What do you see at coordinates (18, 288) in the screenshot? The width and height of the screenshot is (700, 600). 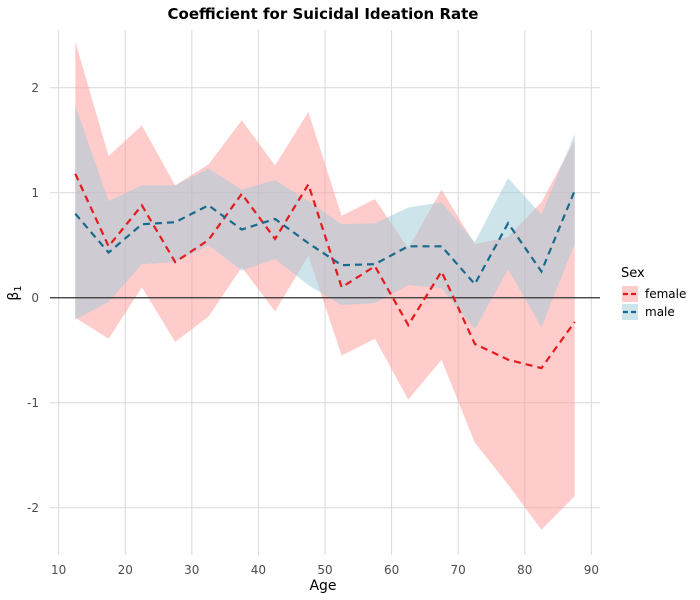 I see `y-axis-label-subscript: 1` at bounding box center [18, 288].